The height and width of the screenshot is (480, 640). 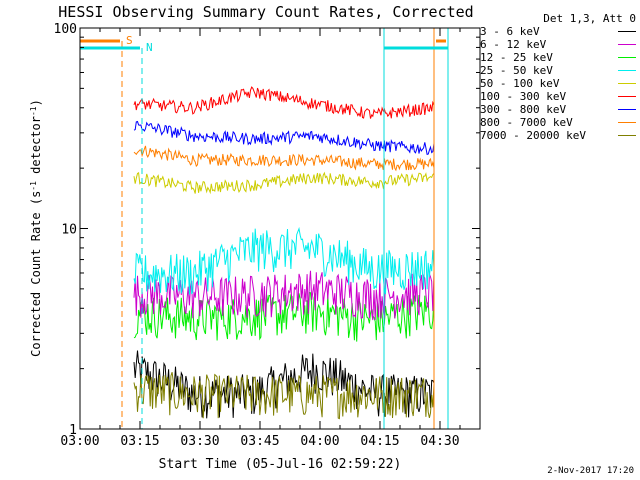 What do you see at coordinates (520, 83) in the screenshot?
I see `legend-label: 50 - 100 keV` at bounding box center [520, 83].